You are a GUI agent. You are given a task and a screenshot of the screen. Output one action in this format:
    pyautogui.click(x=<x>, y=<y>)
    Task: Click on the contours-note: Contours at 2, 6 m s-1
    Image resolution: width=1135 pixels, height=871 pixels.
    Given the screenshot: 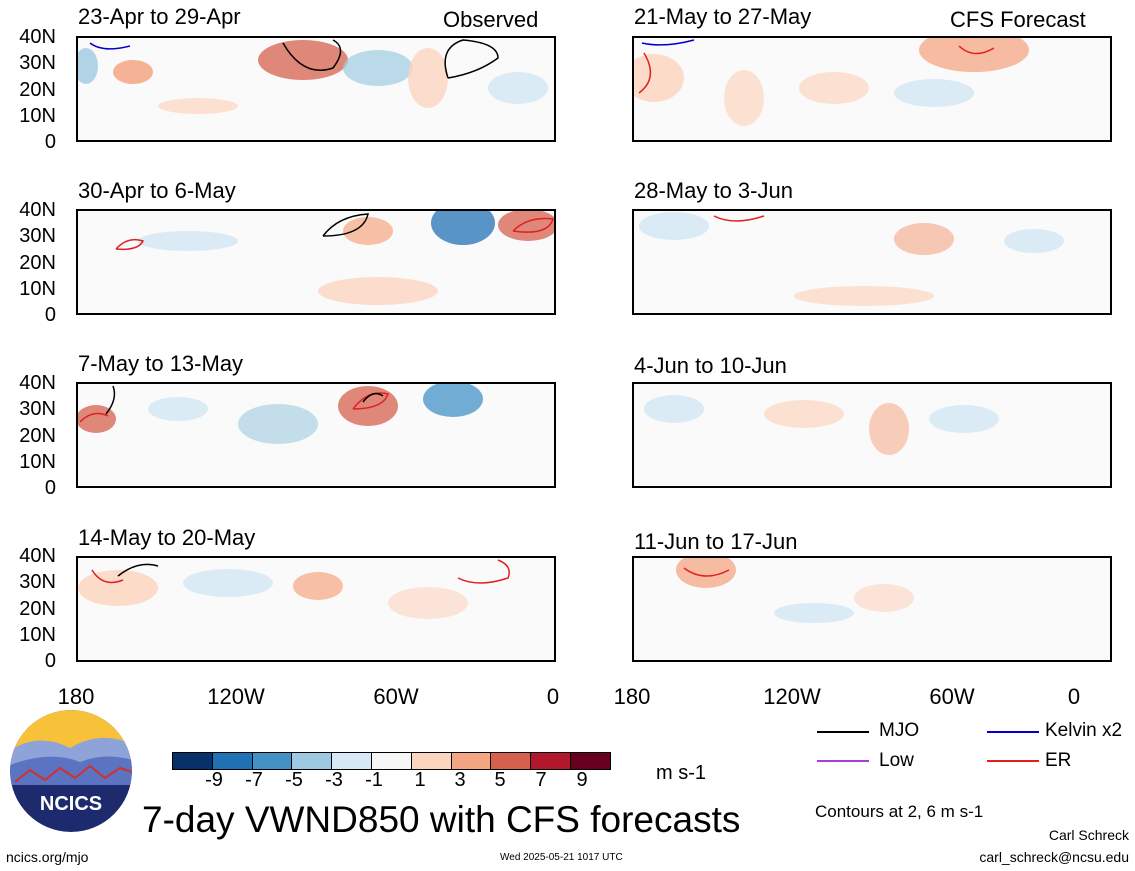 What is the action you would take?
    pyautogui.click(x=899, y=811)
    